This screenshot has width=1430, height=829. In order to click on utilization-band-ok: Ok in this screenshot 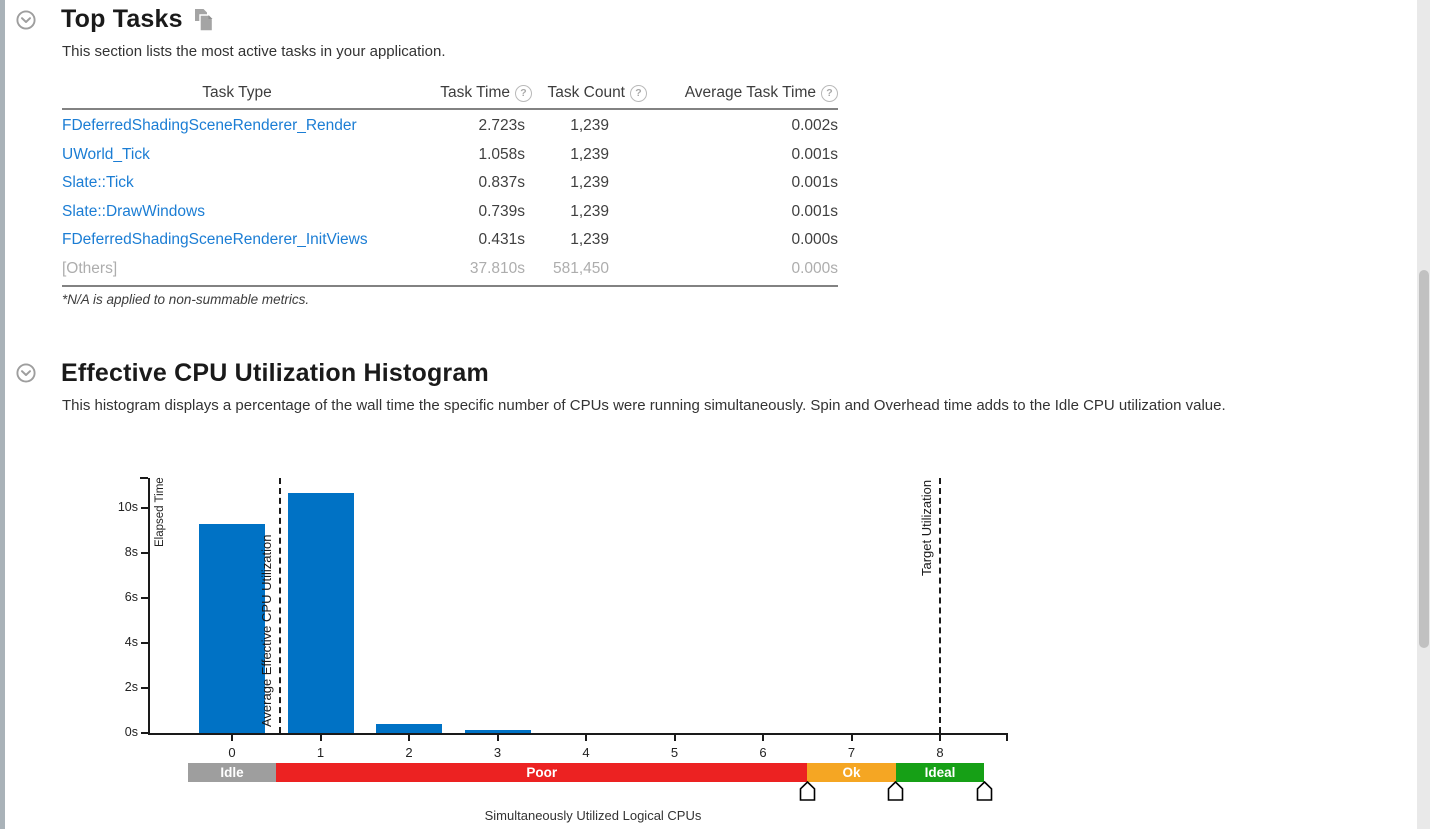, I will do `click(851, 772)`.